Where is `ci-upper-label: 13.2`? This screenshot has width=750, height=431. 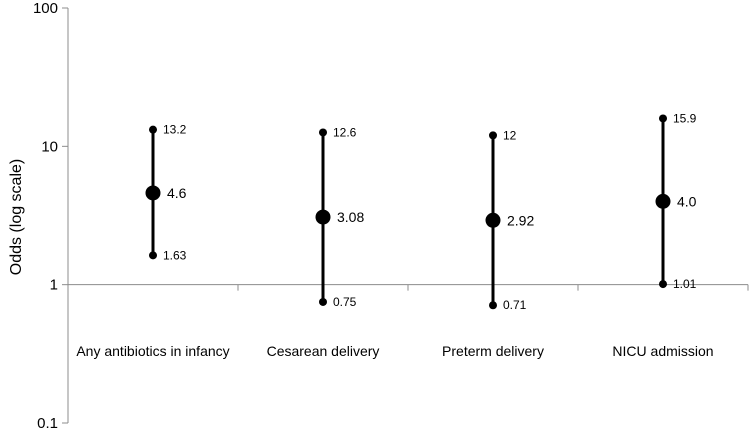 ci-upper-label: 13.2 is located at coordinates (175, 130).